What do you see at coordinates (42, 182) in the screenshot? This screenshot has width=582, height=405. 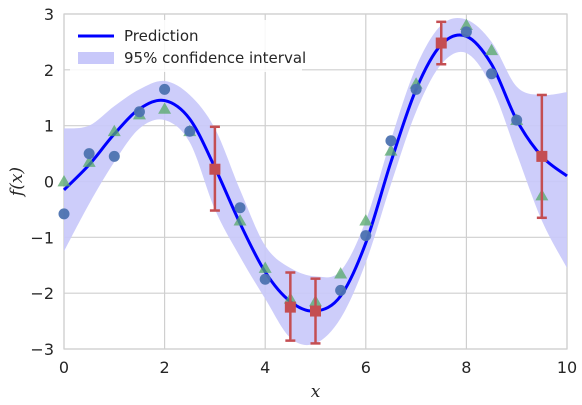 I see `y-tick-labels: −3 −2 −1 0 1 2 3` at bounding box center [42, 182].